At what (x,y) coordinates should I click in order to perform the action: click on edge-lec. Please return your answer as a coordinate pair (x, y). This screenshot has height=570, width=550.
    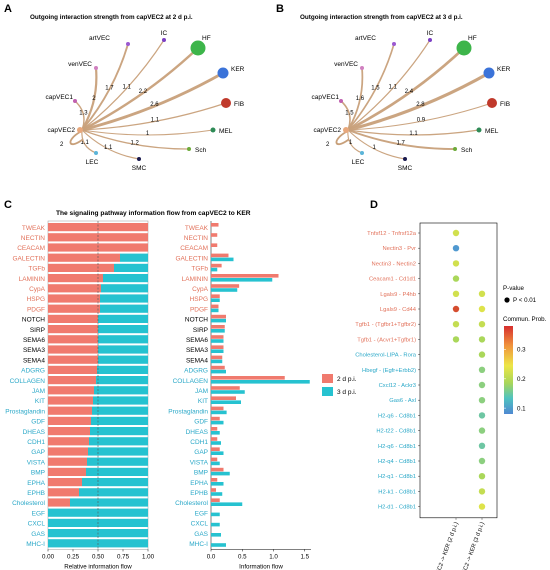
    Looking at the image, I should click on (89, 141).